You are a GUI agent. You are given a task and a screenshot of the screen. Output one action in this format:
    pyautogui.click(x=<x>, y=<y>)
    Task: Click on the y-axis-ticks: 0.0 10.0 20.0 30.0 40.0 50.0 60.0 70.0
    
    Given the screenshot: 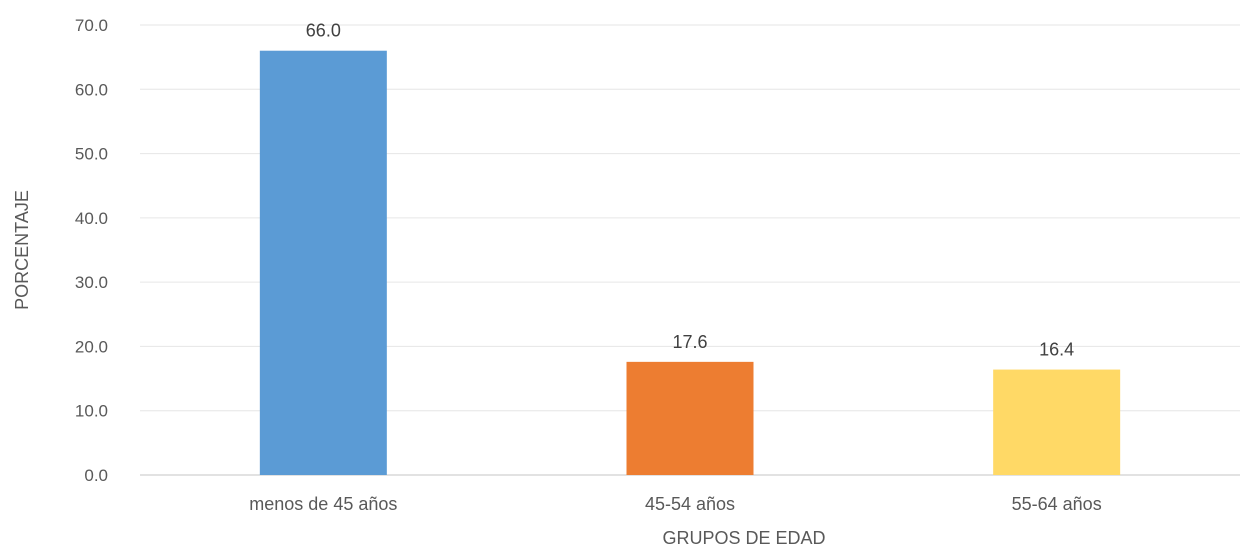 What is the action you would take?
    pyautogui.click(x=91, y=250)
    